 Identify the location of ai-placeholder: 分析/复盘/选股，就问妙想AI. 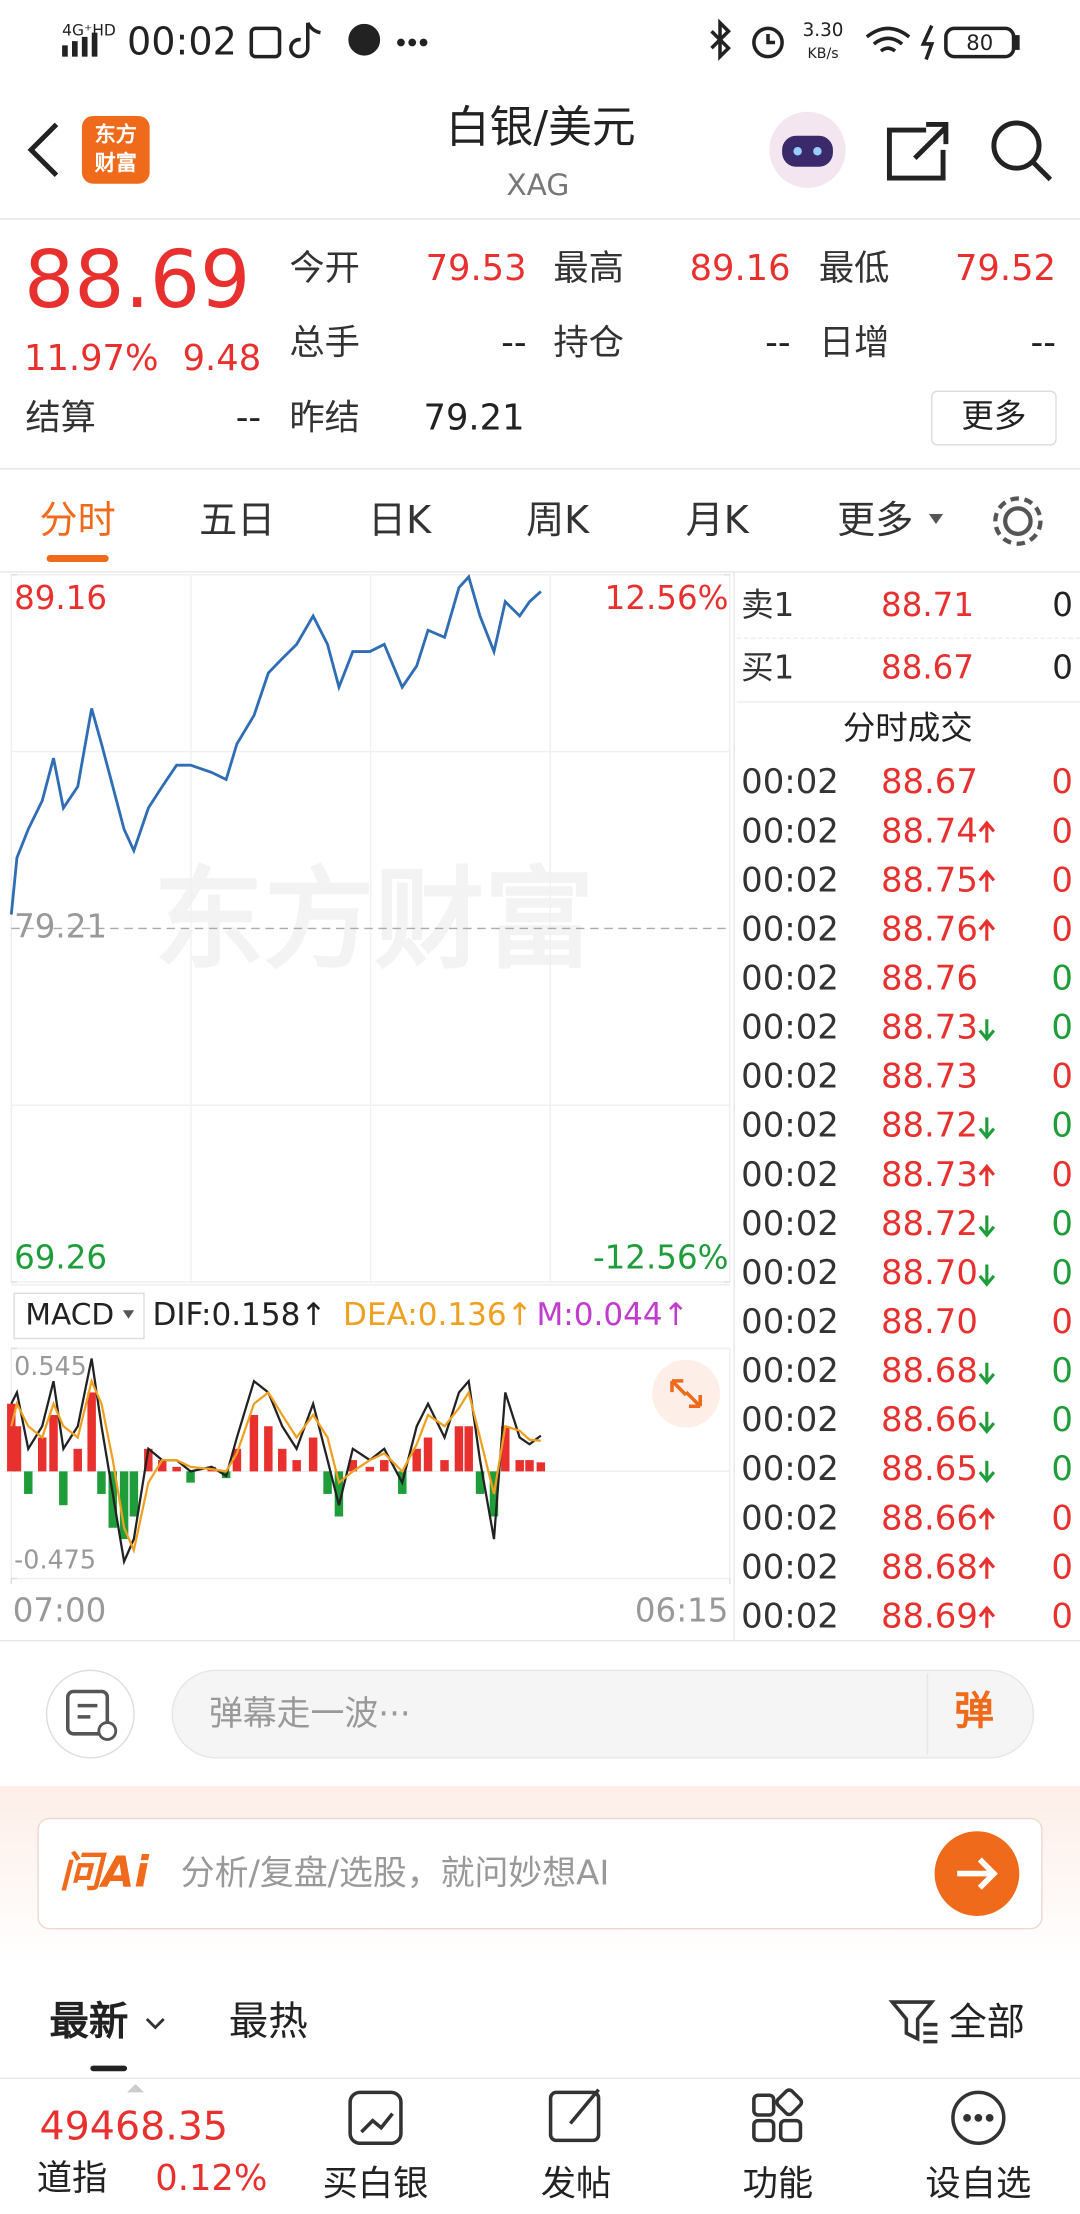
(395, 1873).